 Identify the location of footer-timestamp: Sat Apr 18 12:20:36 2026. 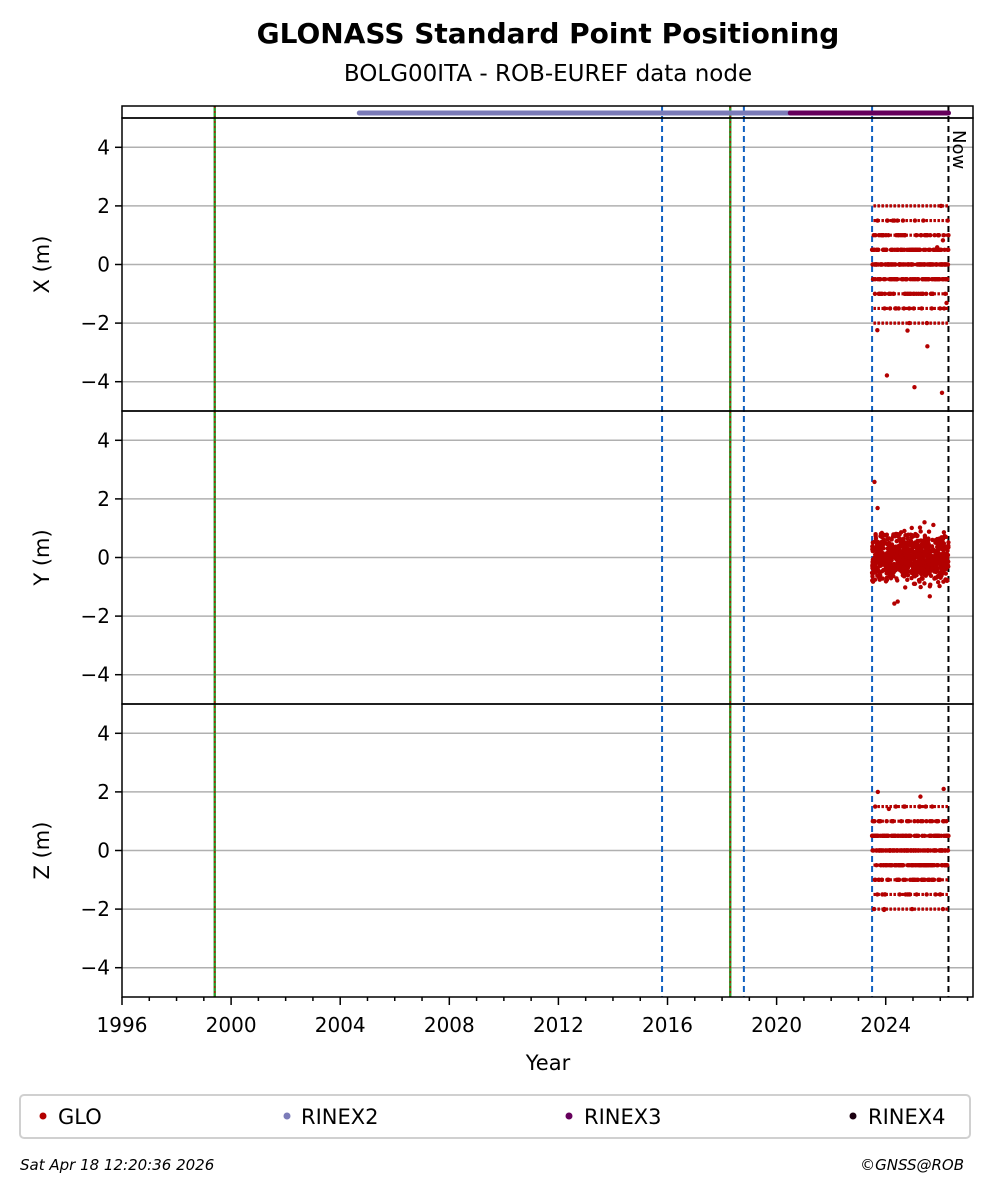
(117, 1165).